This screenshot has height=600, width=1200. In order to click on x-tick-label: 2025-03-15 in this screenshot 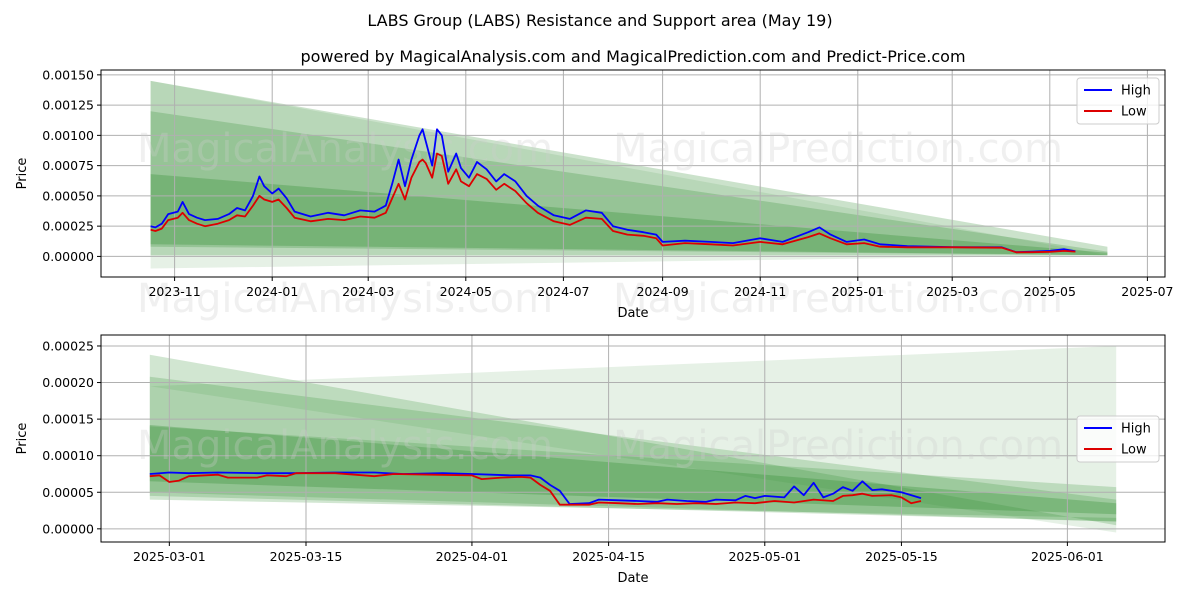, I will do `click(306, 556)`.